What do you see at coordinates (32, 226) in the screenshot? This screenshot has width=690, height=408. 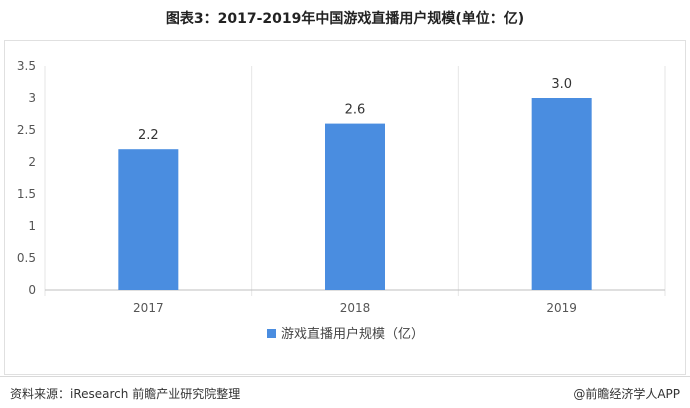 I see `y-tick-label: 1` at bounding box center [32, 226].